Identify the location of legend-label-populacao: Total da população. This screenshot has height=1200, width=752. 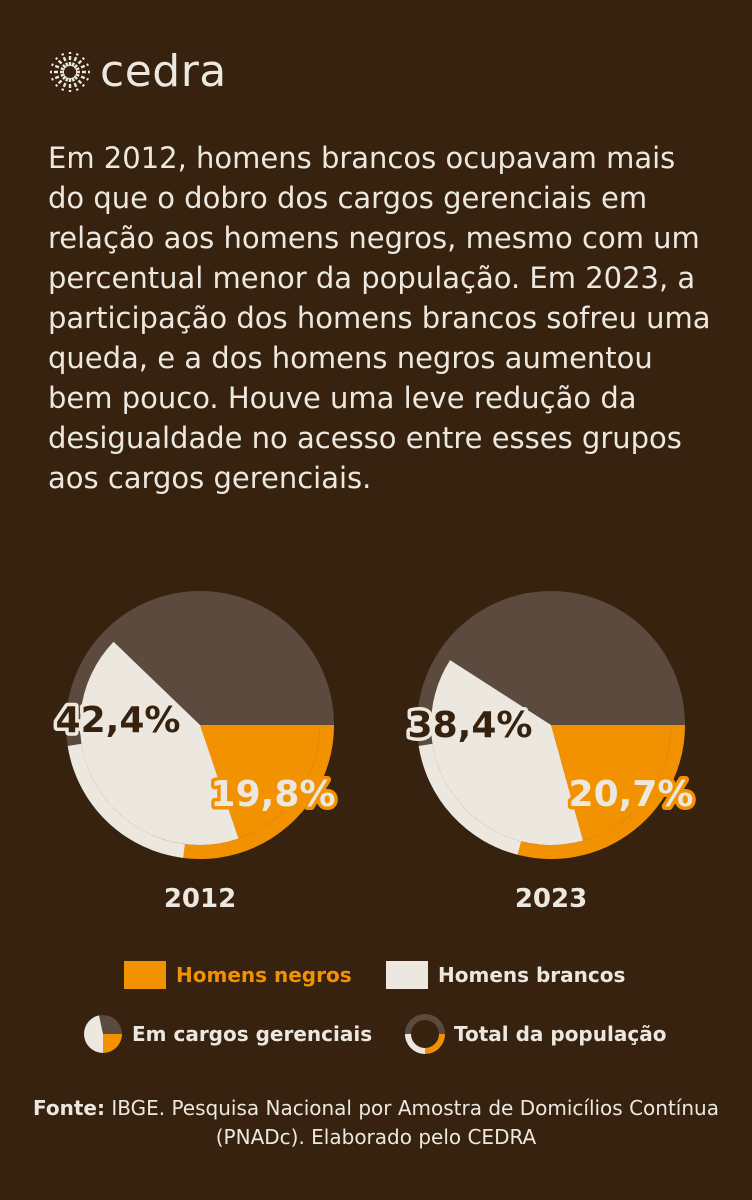
(560, 1034).